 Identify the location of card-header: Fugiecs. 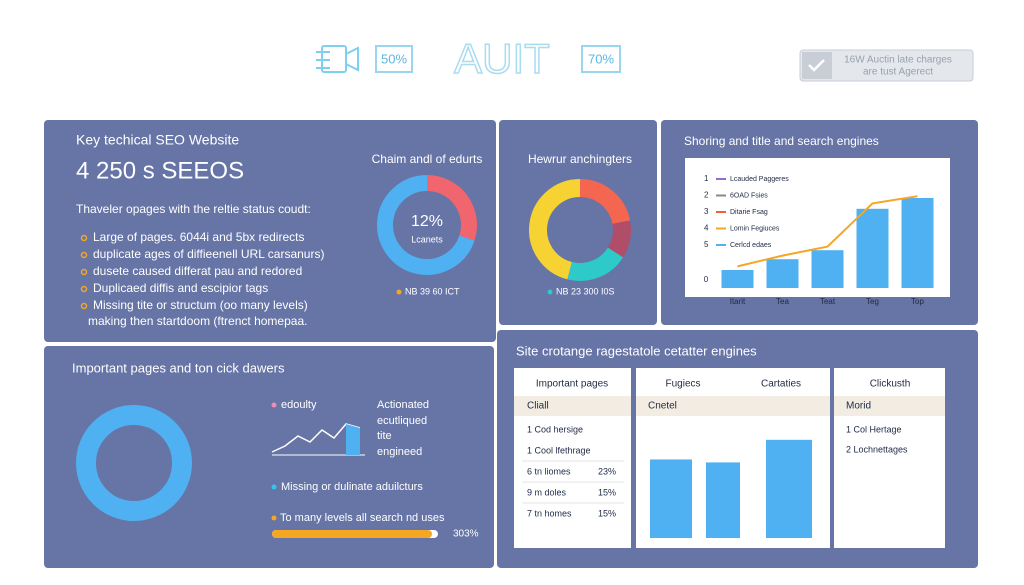
(682, 384).